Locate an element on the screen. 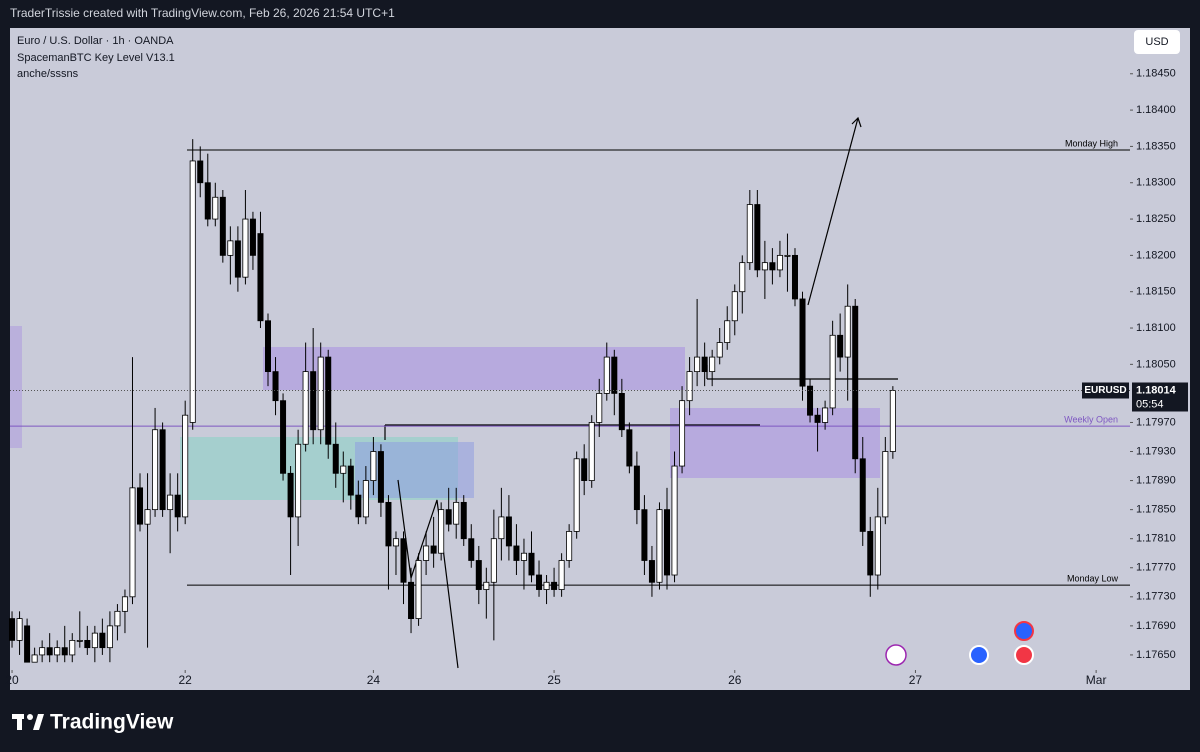 Image resolution: width=1200 pixels, height=752 pixels. x-tick-label: 27 is located at coordinates (916, 680).